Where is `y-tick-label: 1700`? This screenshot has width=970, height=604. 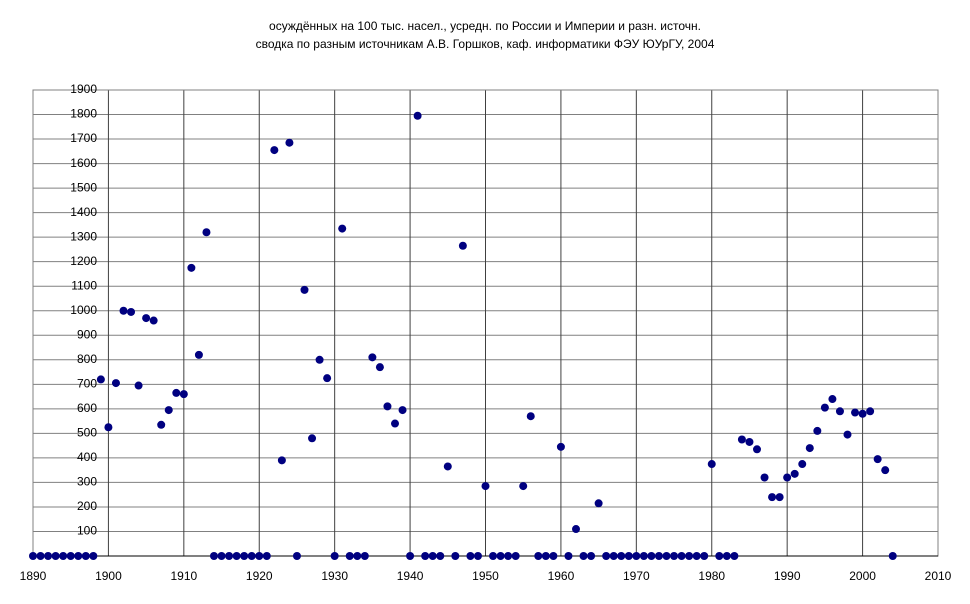
y-tick-label: 1700 is located at coordinates (83, 138).